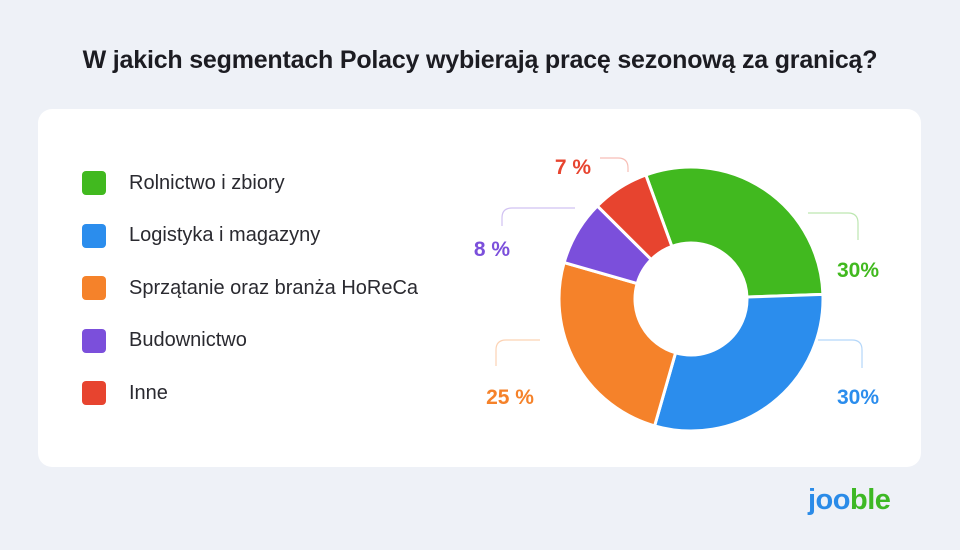  Describe the element at coordinates (738, 362) in the screenshot. I see `slice-logistics` at that location.